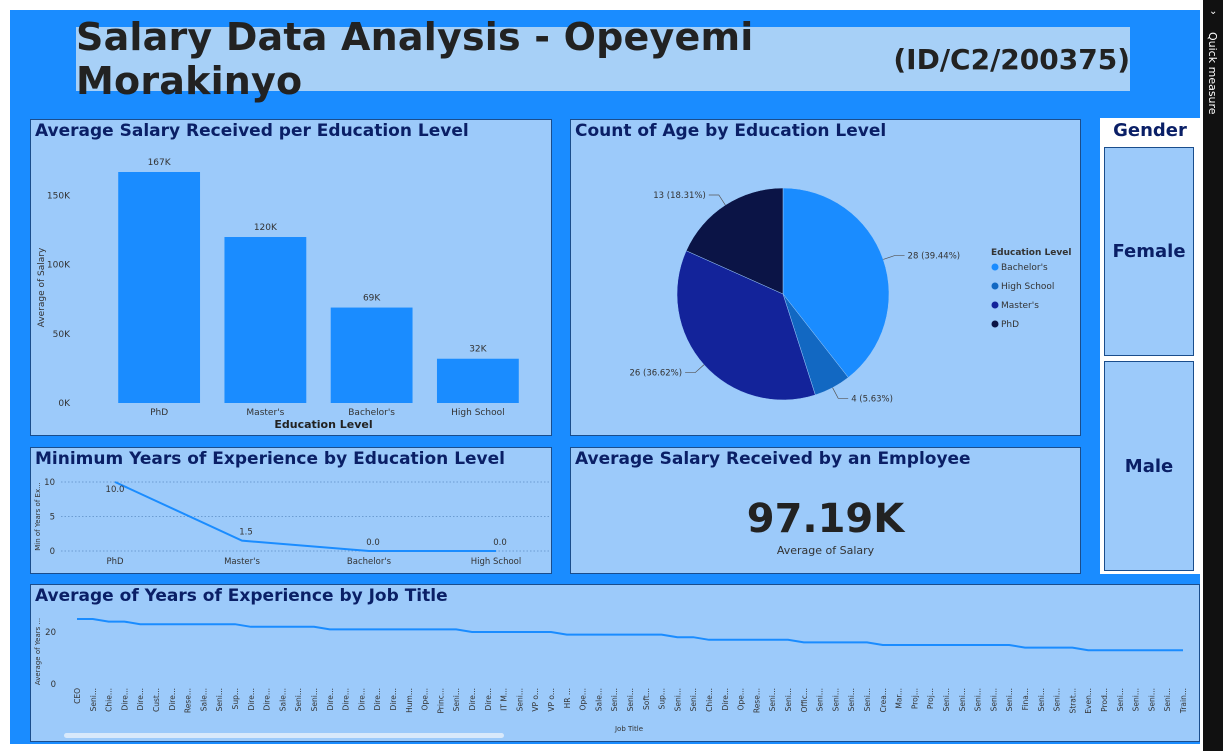 This screenshot has height=751, width=1223. I want to click on slicer-option-female: Female, so click(1149, 251).